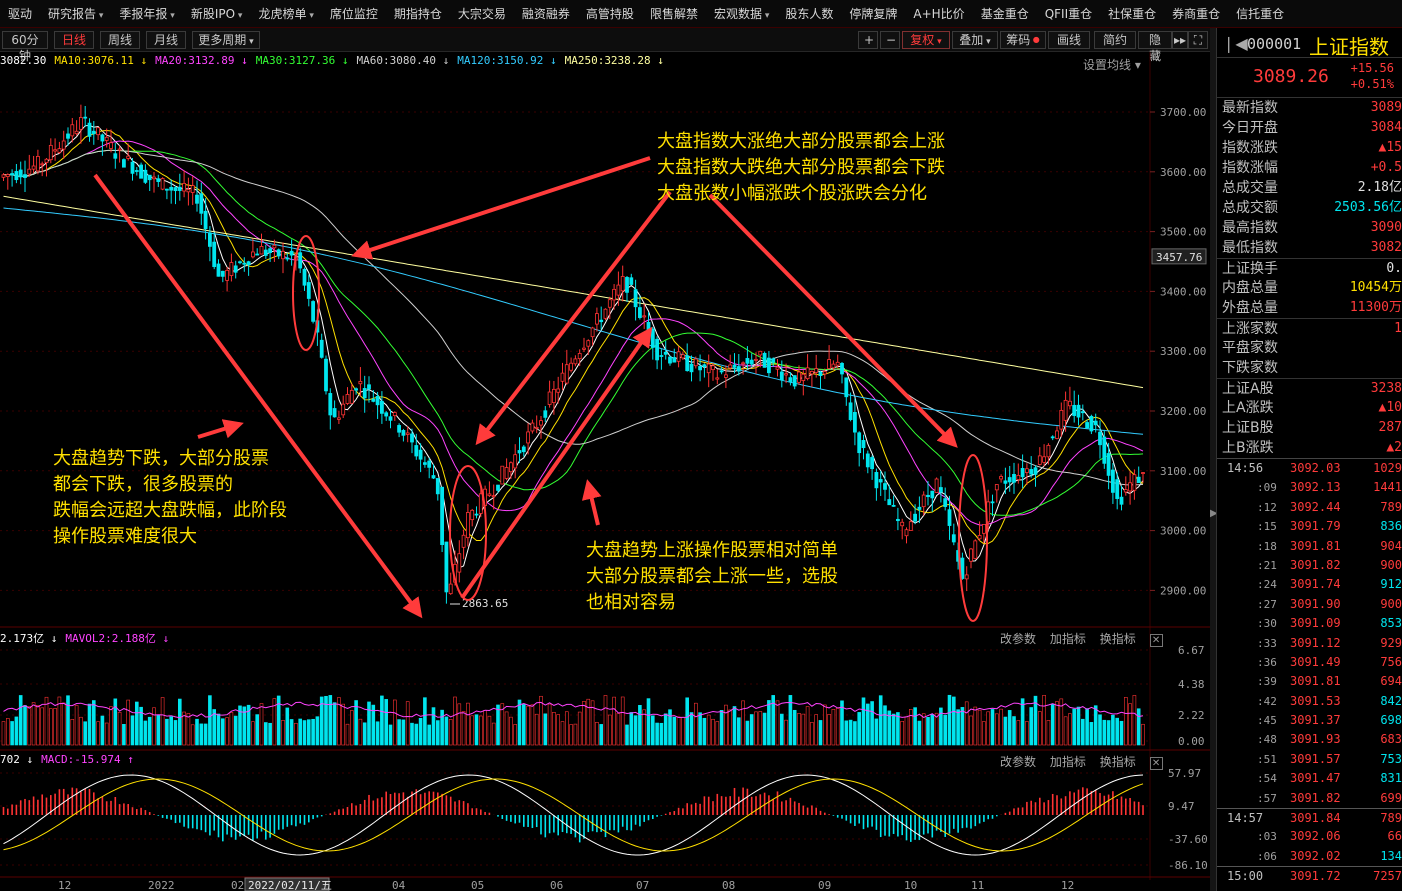 This screenshot has width=1402, height=891. Describe the element at coordinates (1132, 14) in the screenshot. I see `menu-item-17: 社保重仓` at that location.